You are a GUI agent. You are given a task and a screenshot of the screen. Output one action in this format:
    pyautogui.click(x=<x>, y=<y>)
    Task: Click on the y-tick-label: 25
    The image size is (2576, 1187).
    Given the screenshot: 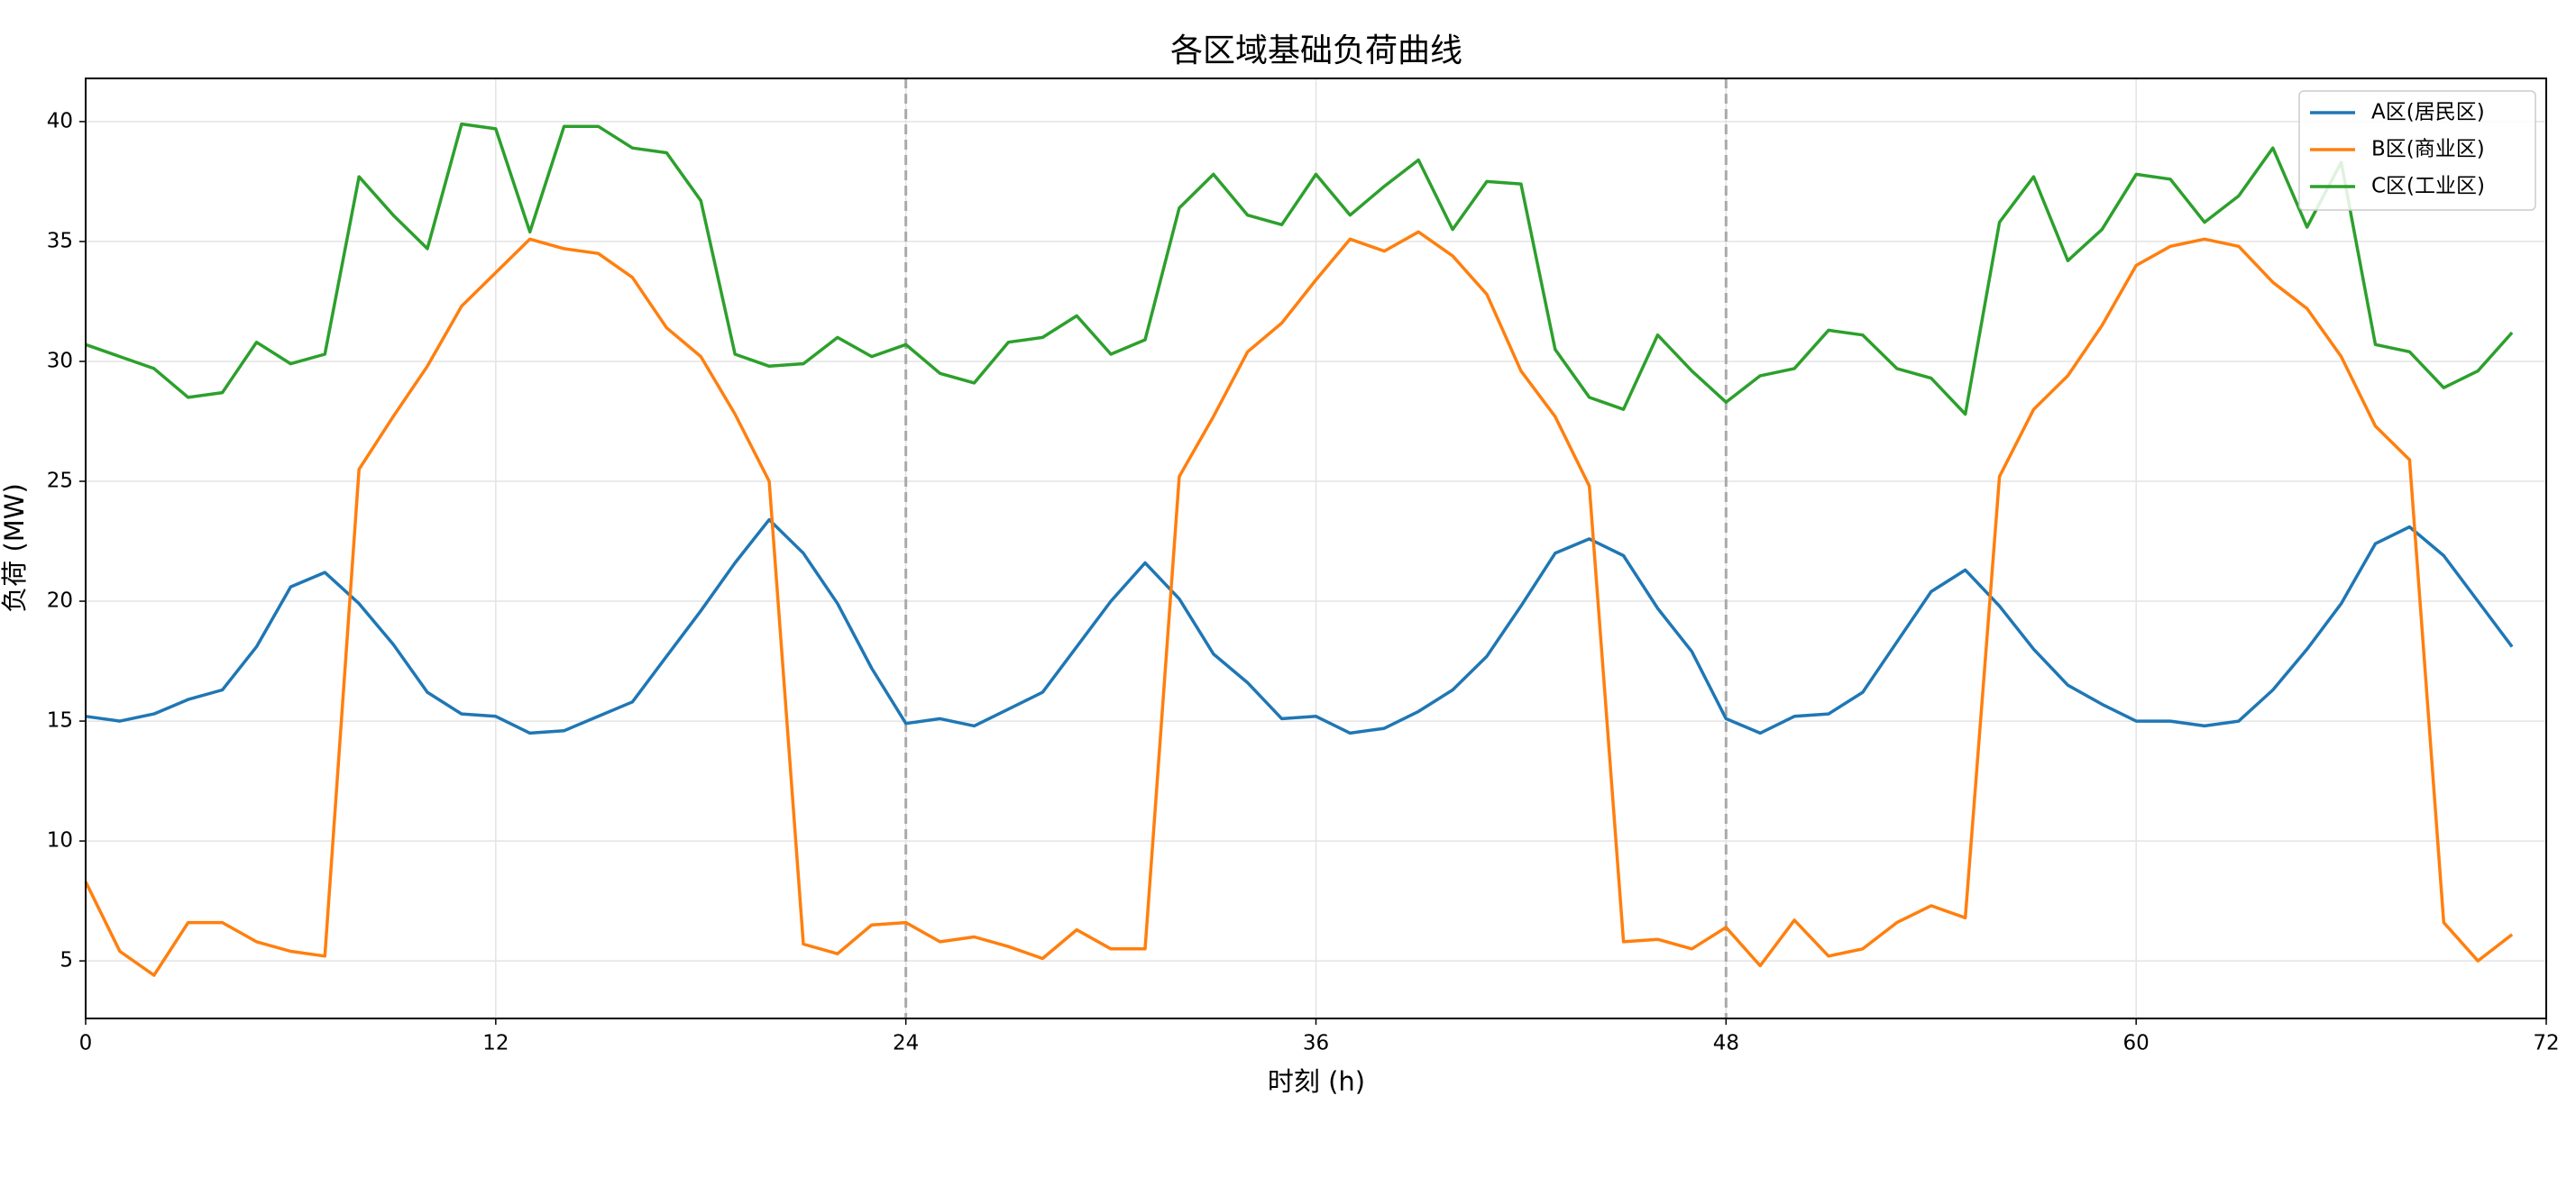 What is the action you would take?
    pyautogui.click(x=60, y=481)
    